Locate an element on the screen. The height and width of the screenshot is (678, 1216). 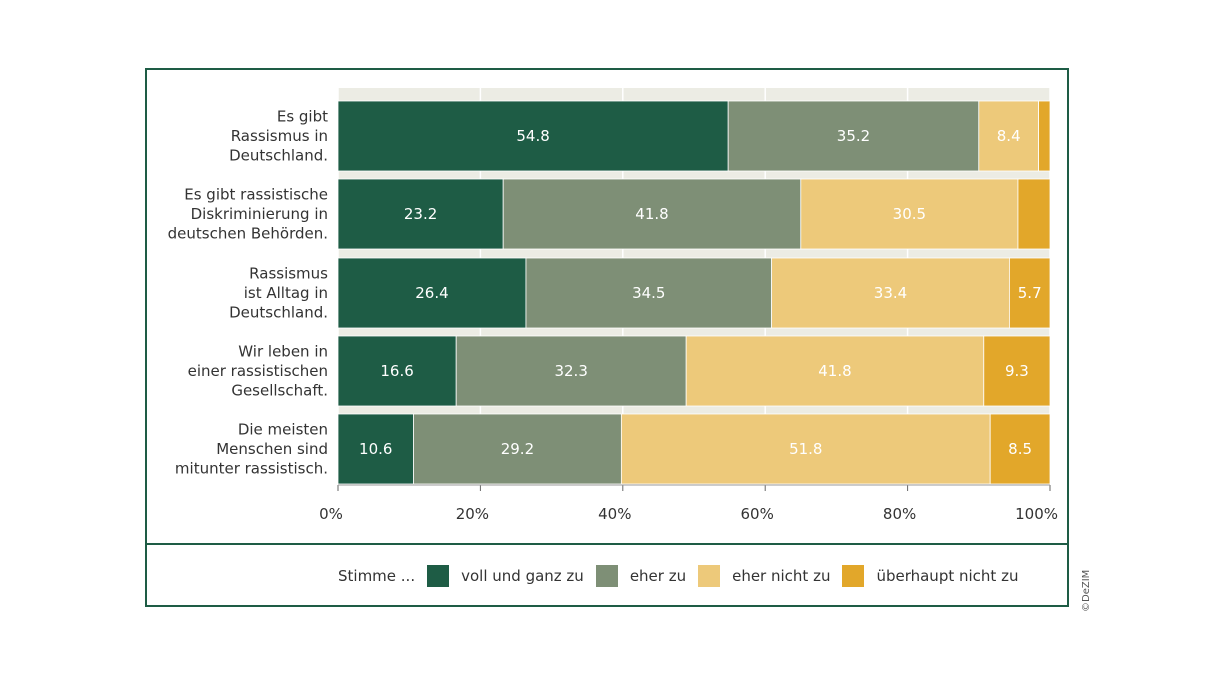
data-label: 34.5 is located at coordinates (648, 293).